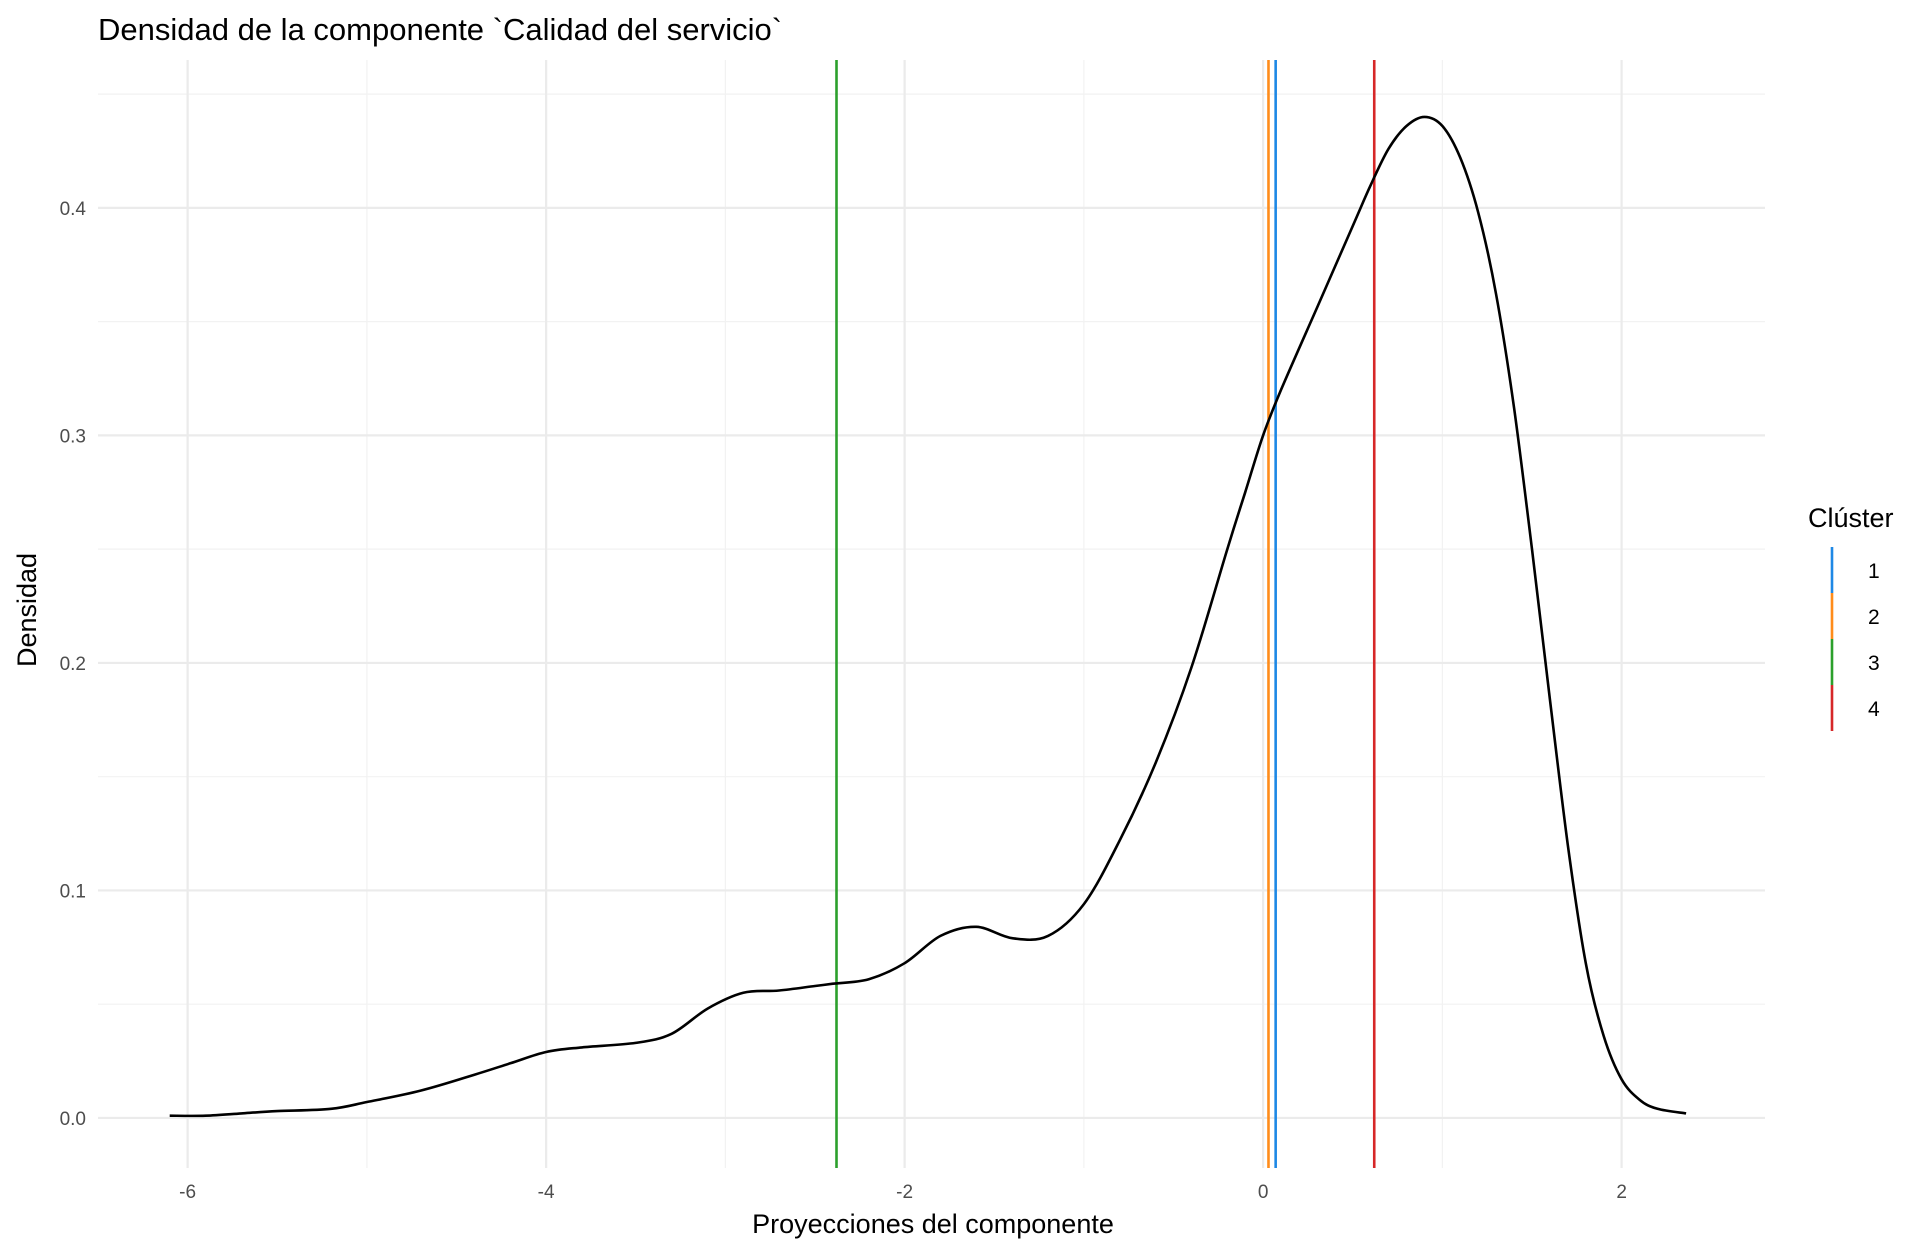 This screenshot has height=1248, width=1920. What do you see at coordinates (187, 1192) in the screenshot?
I see `x-tick-label: -6` at bounding box center [187, 1192].